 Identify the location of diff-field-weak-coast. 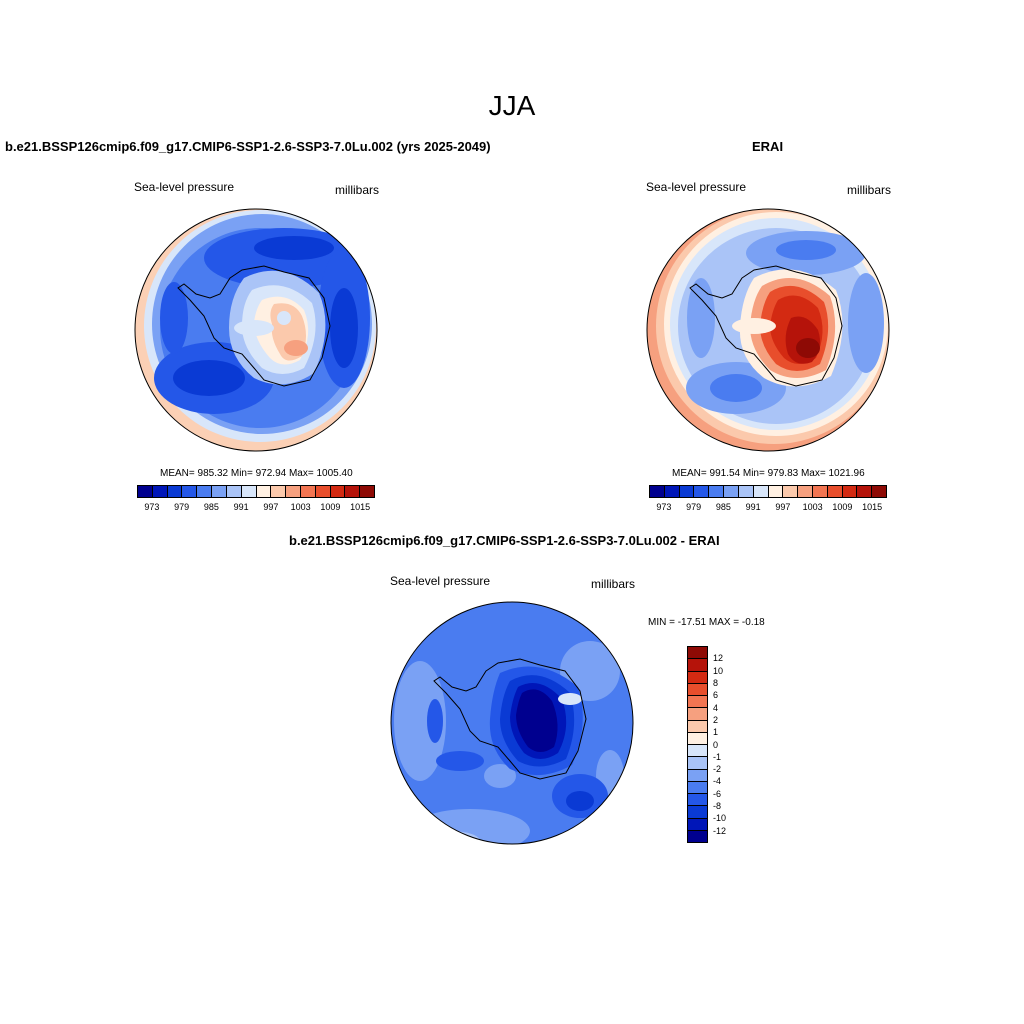
(570, 699).